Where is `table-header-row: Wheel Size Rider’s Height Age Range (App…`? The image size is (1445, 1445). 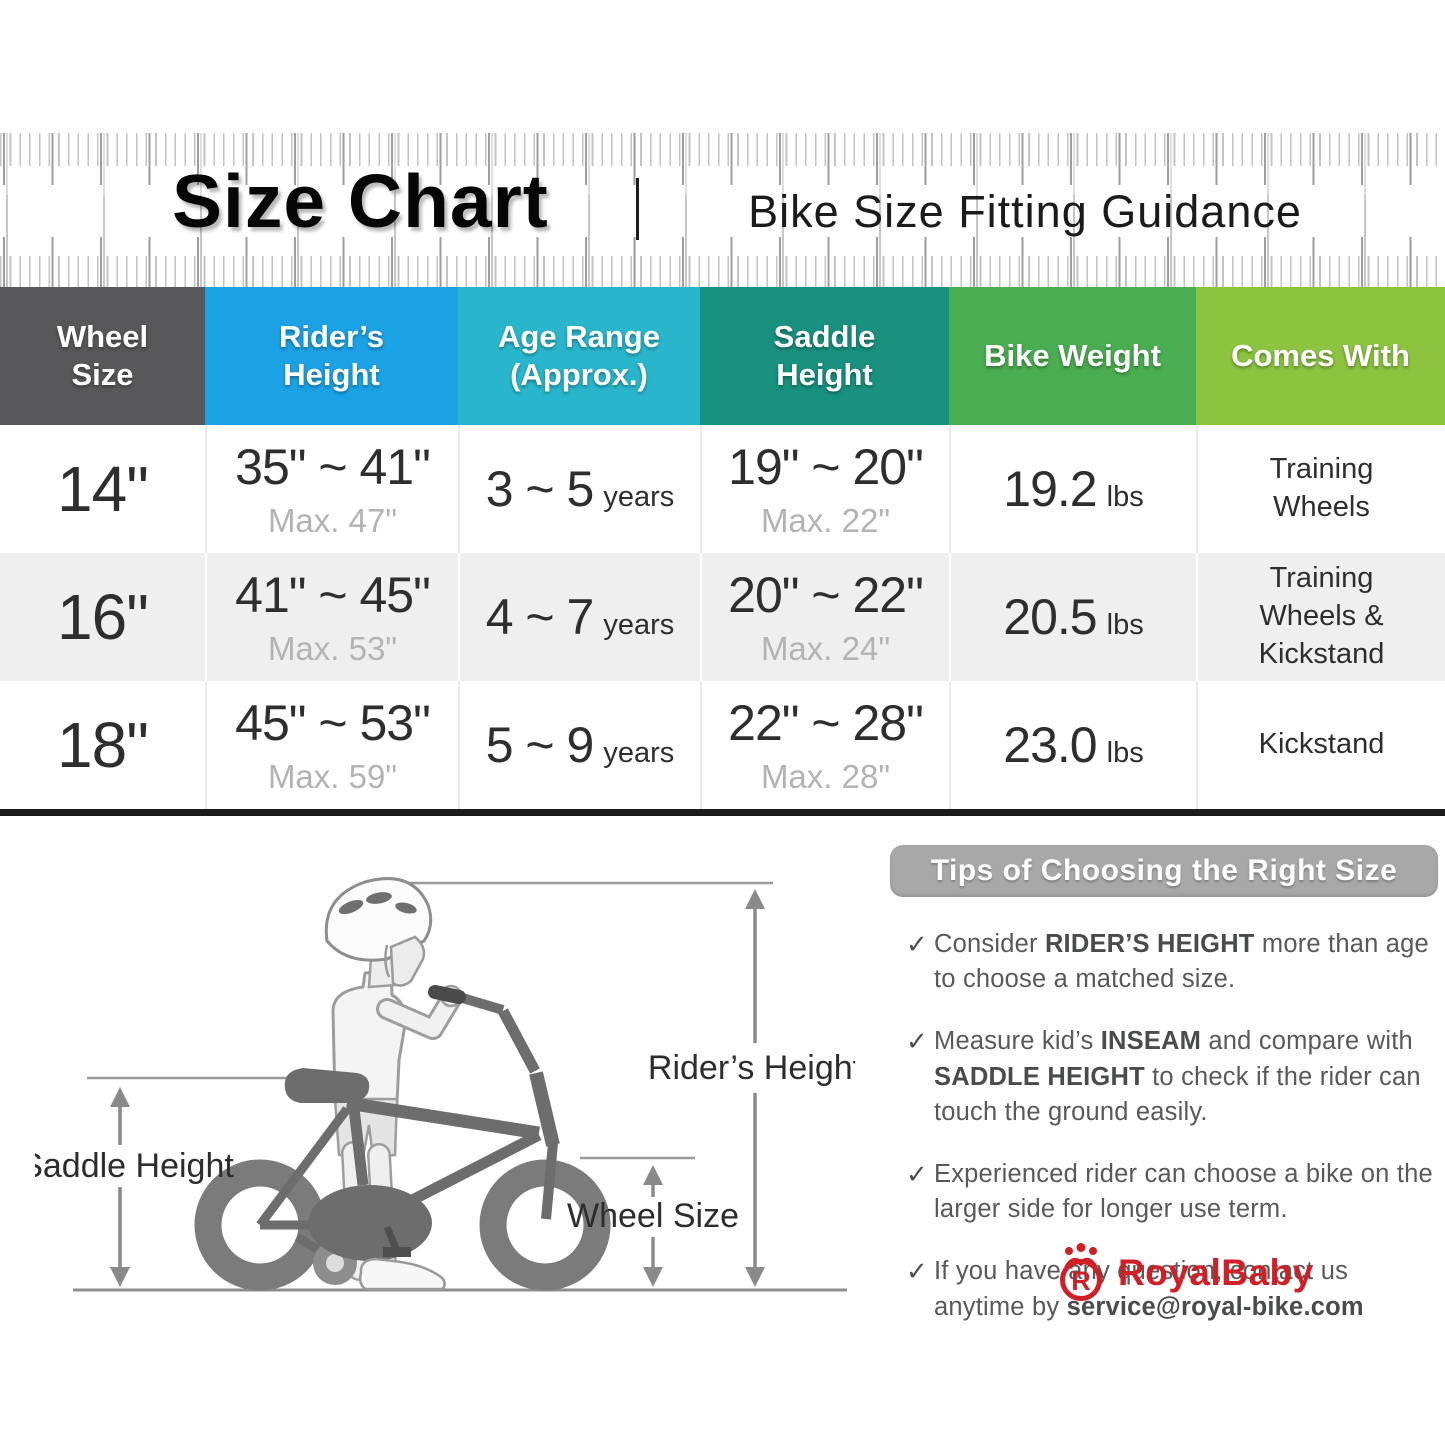 table-header-row: Wheel Size Rider’s Height Age Range (App… is located at coordinates (722, 356).